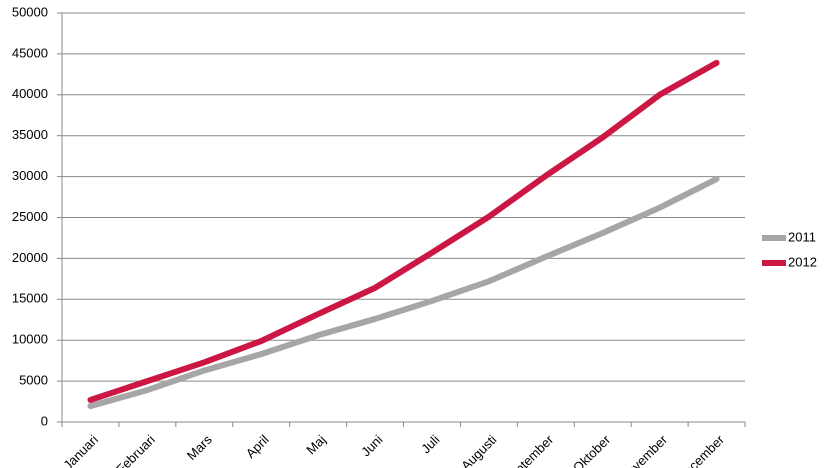  Describe the element at coordinates (802, 261) in the screenshot. I see `legend-label: 2012` at that location.